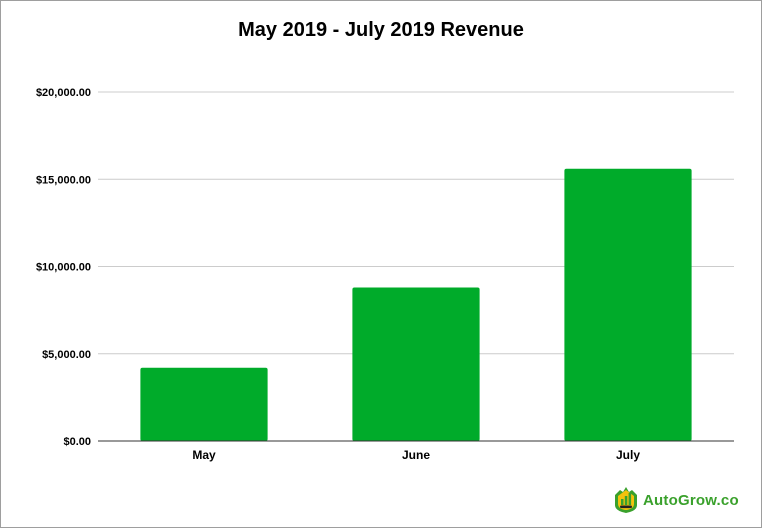 The image size is (762, 528). What do you see at coordinates (63, 93) in the screenshot?
I see `y-tick-label: $20,000.00` at bounding box center [63, 93].